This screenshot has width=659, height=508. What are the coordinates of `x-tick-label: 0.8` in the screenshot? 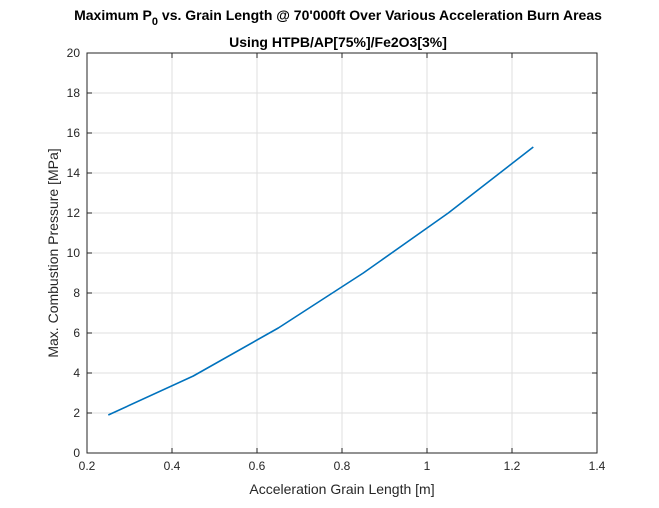 It's located at (342, 466).